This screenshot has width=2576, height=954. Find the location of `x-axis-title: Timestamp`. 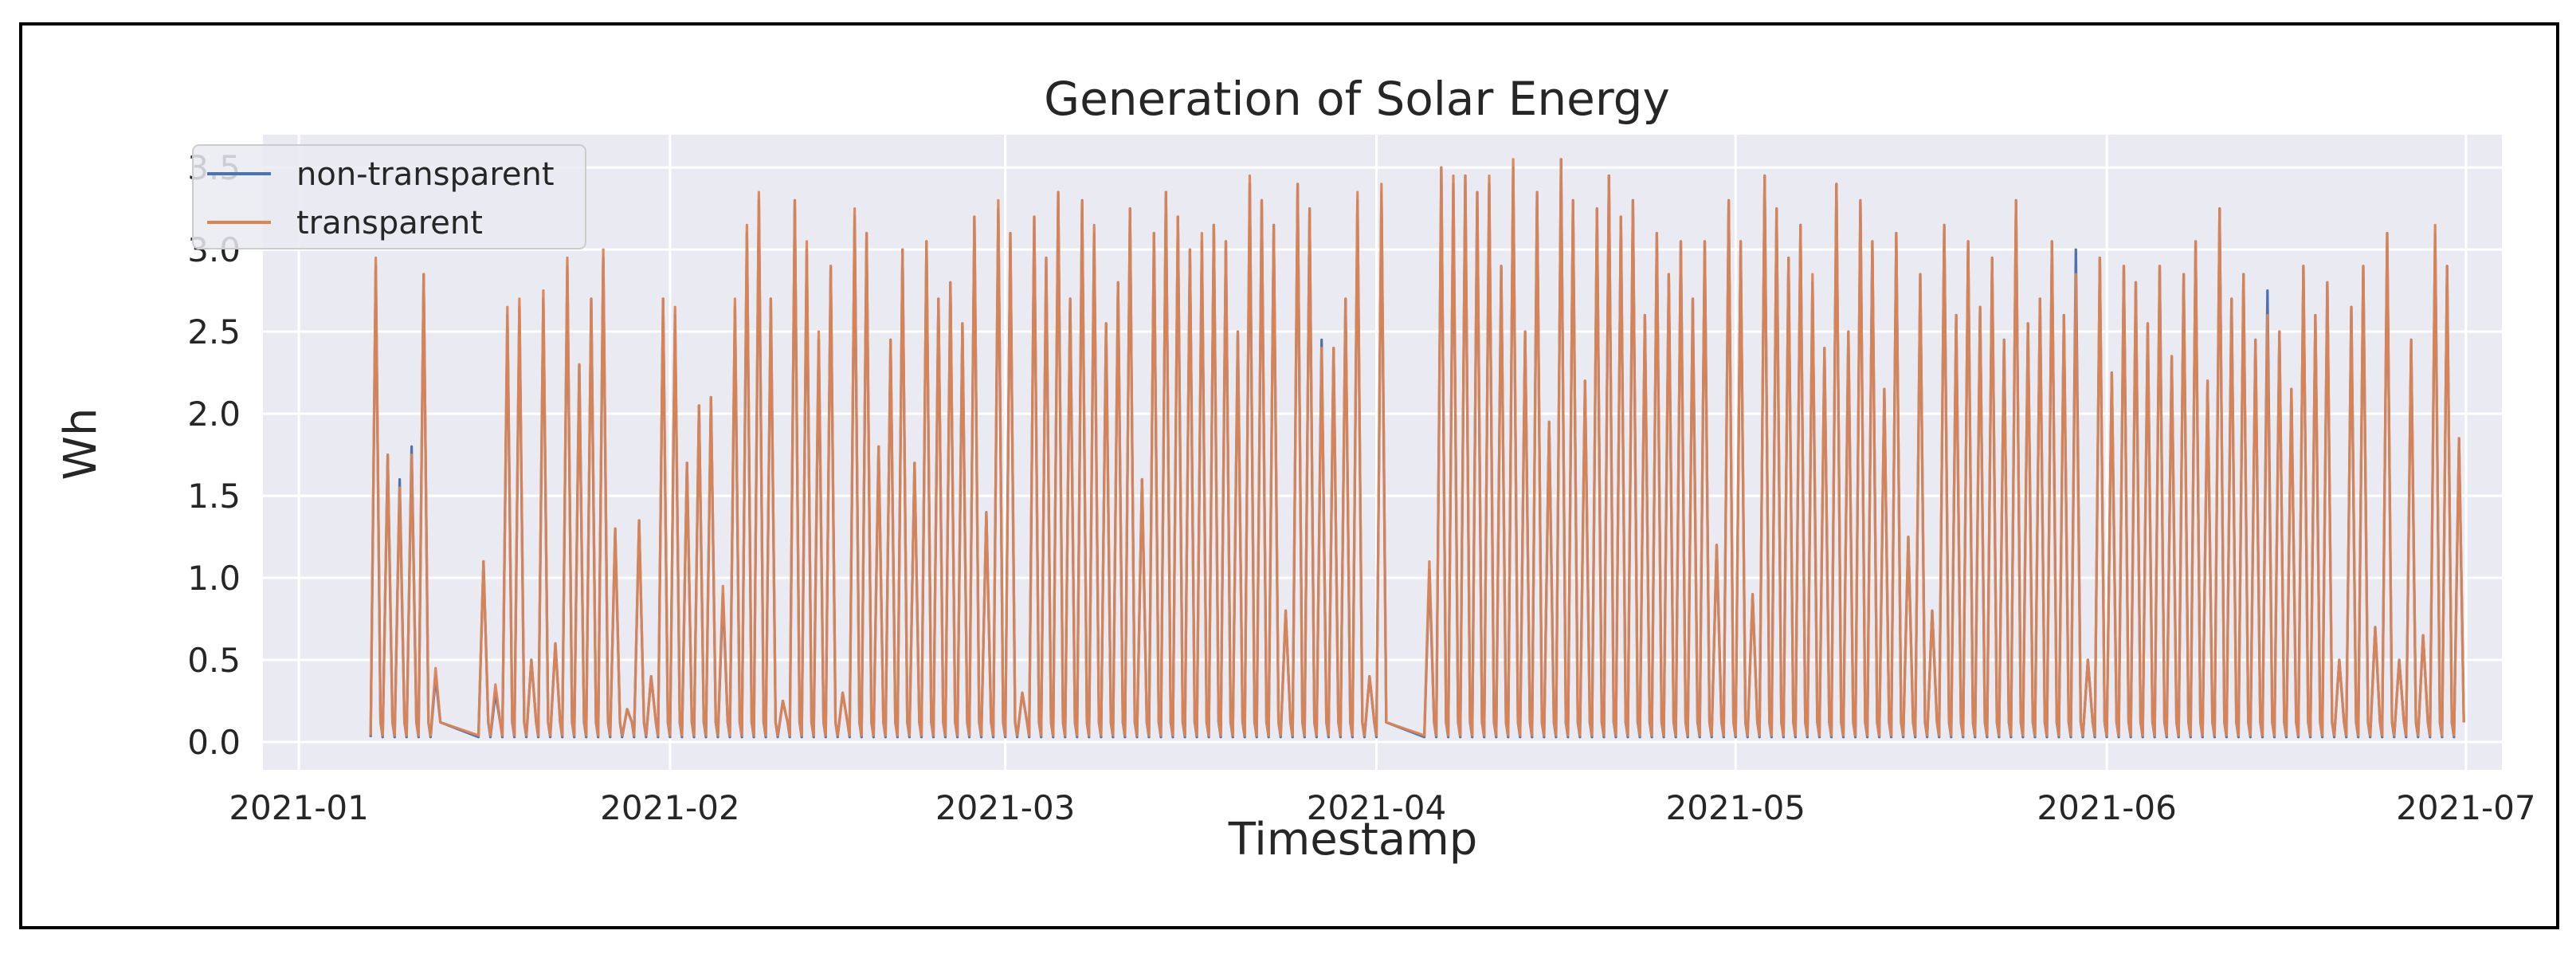

x-axis-title: Timestamp is located at coordinates (1353, 840).